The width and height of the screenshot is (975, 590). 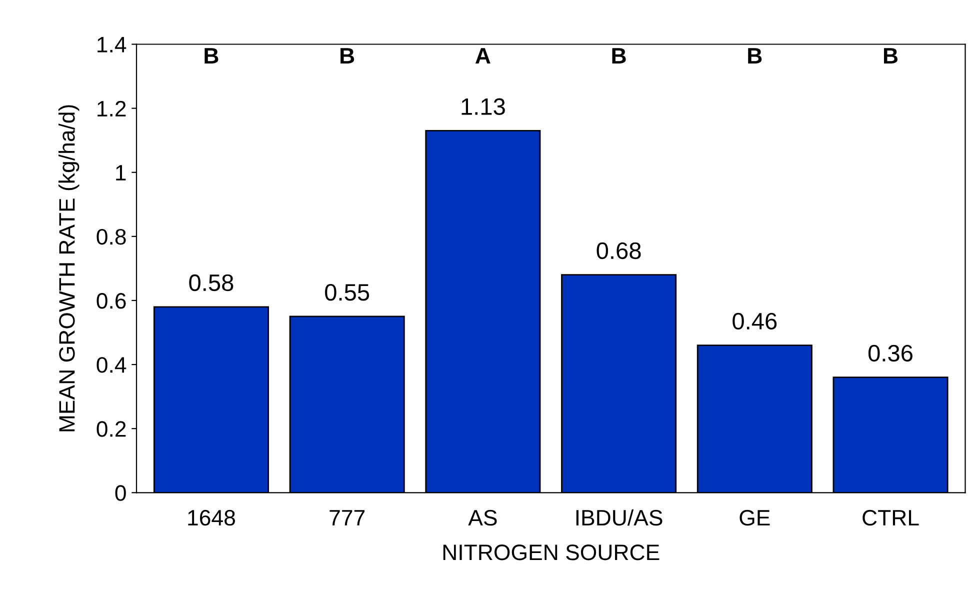 What do you see at coordinates (111, 301) in the screenshot?
I see `y-tick-label: 0.6` at bounding box center [111, 301].